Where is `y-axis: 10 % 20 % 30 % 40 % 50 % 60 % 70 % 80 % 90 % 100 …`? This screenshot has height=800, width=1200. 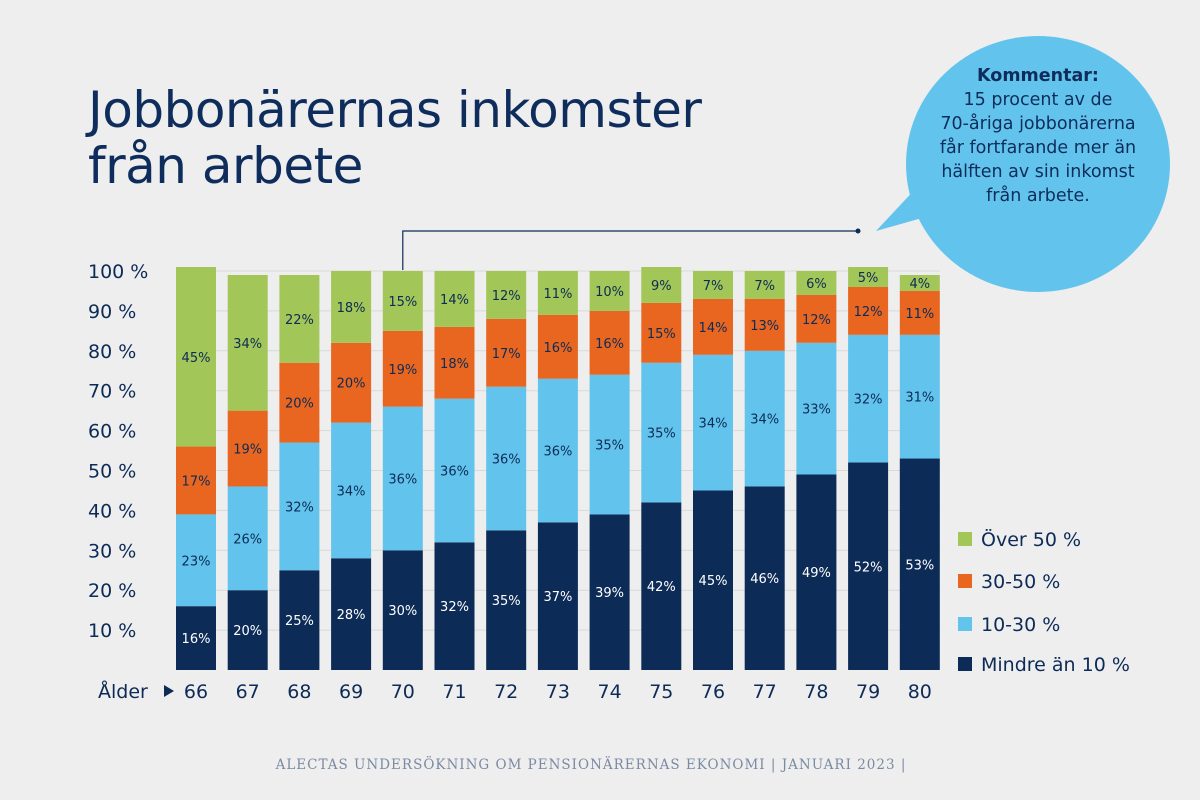 y-axis: 10 % 20 % 30 % 40 % 50 % 60 % 70 % 80 % 90 % 100 … is located at coordinates (118, 451).